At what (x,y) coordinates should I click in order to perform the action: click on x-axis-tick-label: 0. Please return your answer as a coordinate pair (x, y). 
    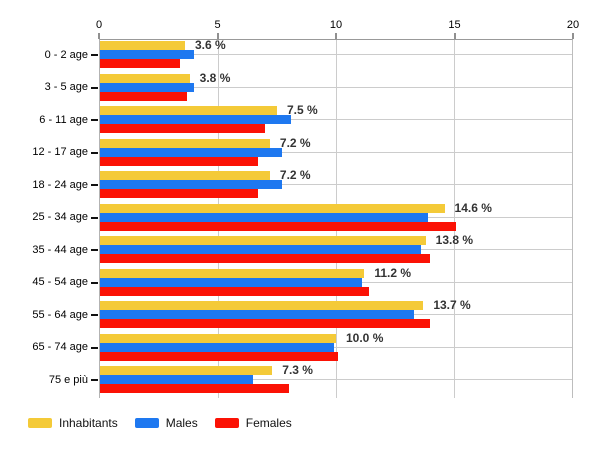
    Looking at the image, I should click on (99, 25).